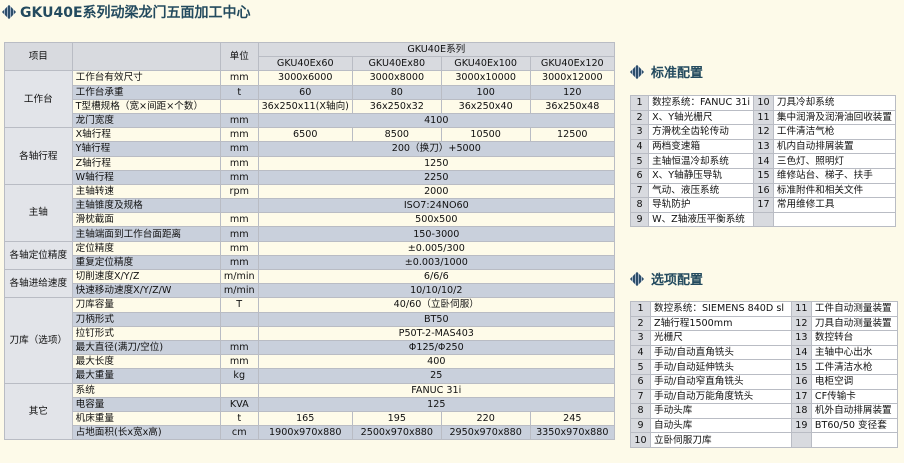  What do you see at coordinates (396, 433) in the screenshot?
I see `value-cell: 2500x970x880` at bounding box center [396, 433].